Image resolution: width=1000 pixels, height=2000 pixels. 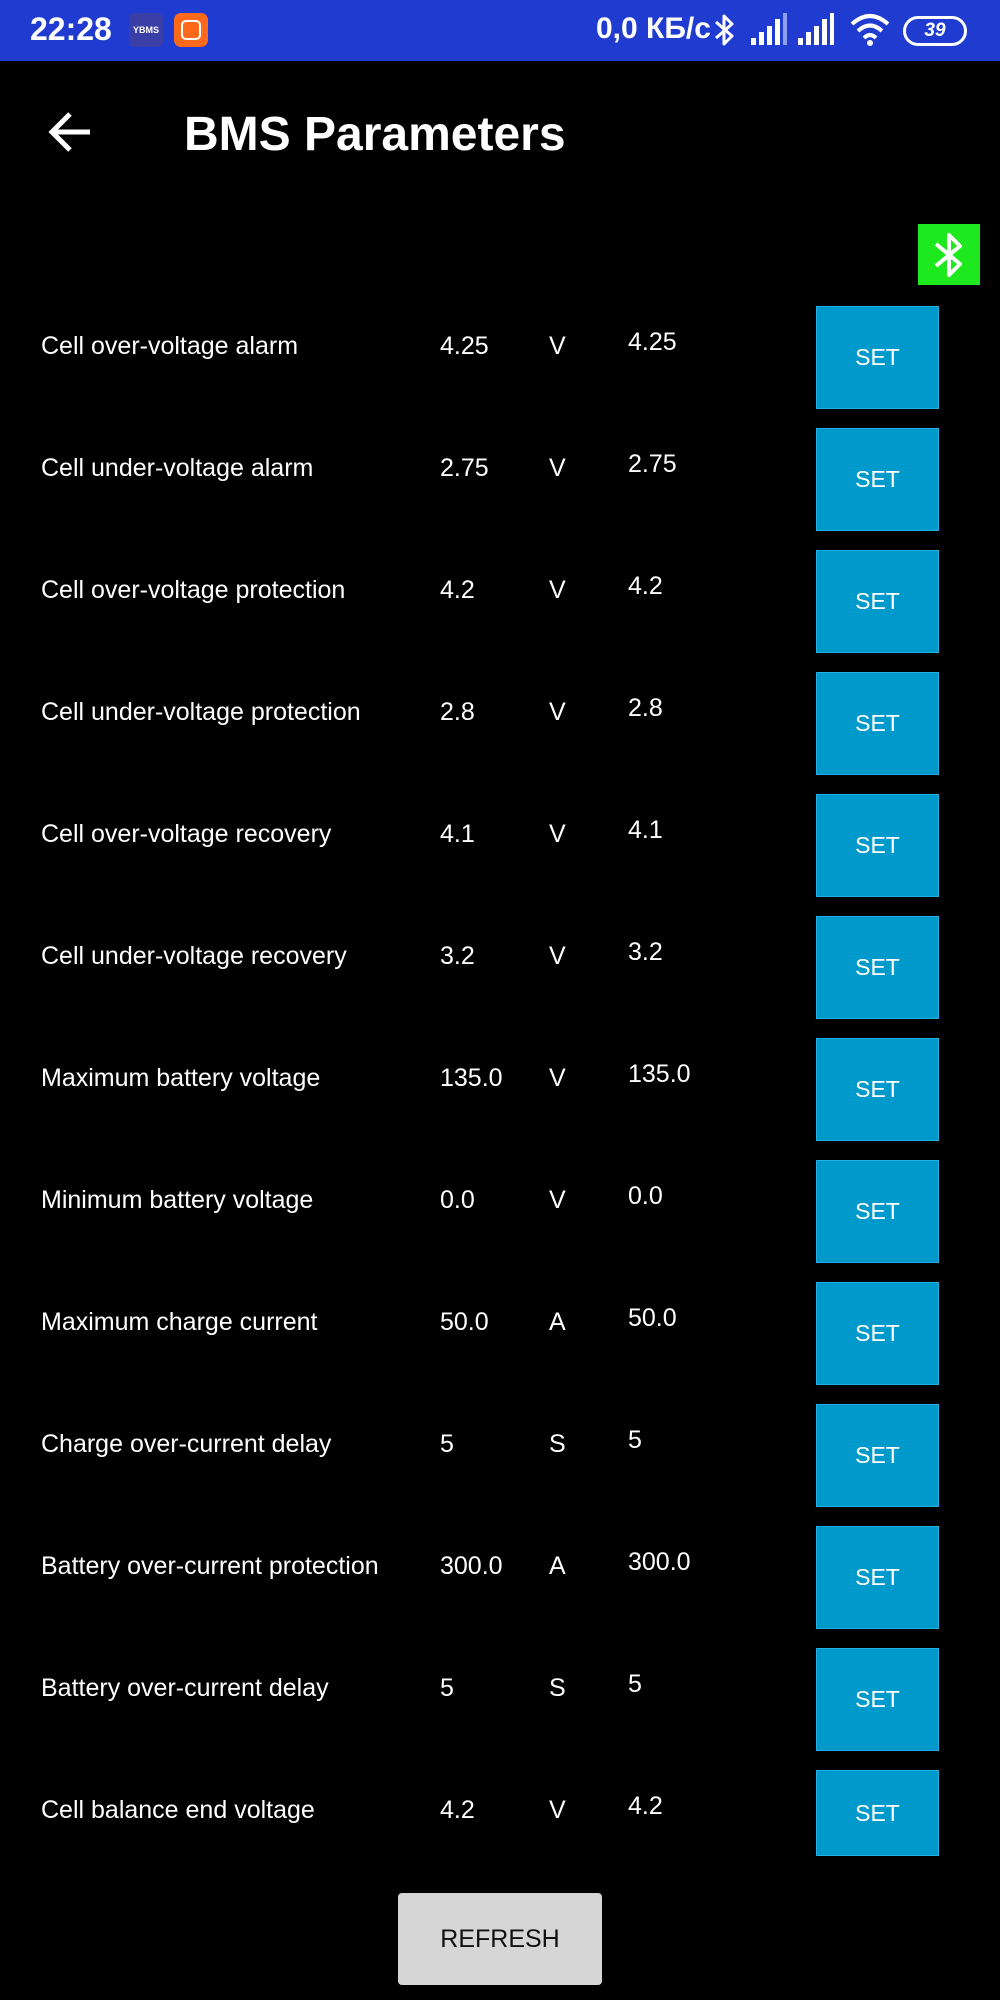 I want to click on parameter-label: Cell over-voltage alarm, so click(x=170, y=346).